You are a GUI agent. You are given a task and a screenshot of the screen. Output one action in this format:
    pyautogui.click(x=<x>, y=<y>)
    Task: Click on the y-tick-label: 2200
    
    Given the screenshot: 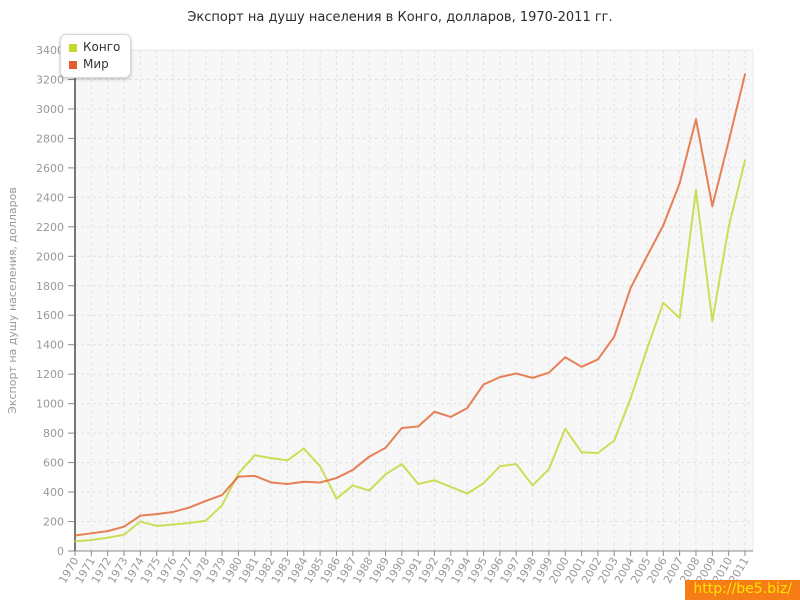 What is the action you would take?
    pyautogui.click(x=50, y=227)
    